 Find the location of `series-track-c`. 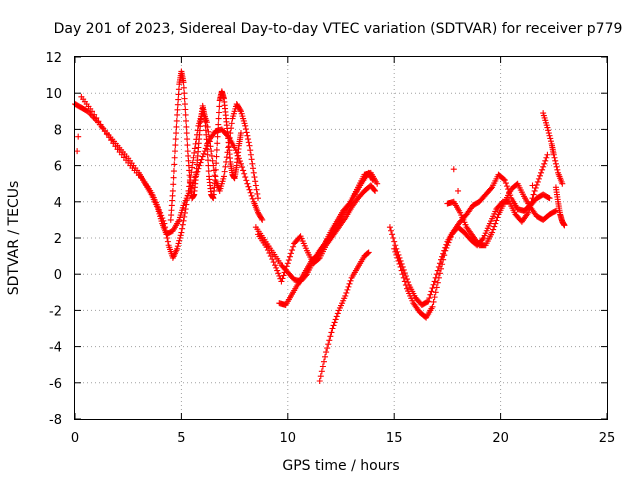

series-track-c is located at coordinates (205, 145).